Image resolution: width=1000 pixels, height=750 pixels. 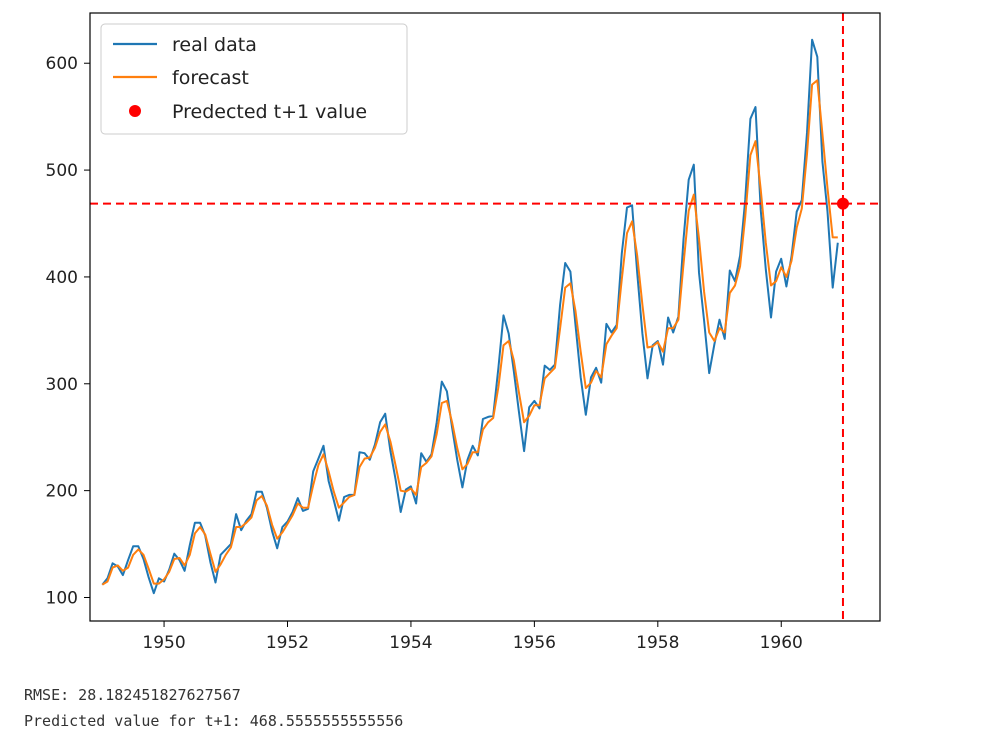 What do you see at coordinates (62, 598) in the screenshot?
I see `y-tick-label: 100` at bounding box center [62, 598].